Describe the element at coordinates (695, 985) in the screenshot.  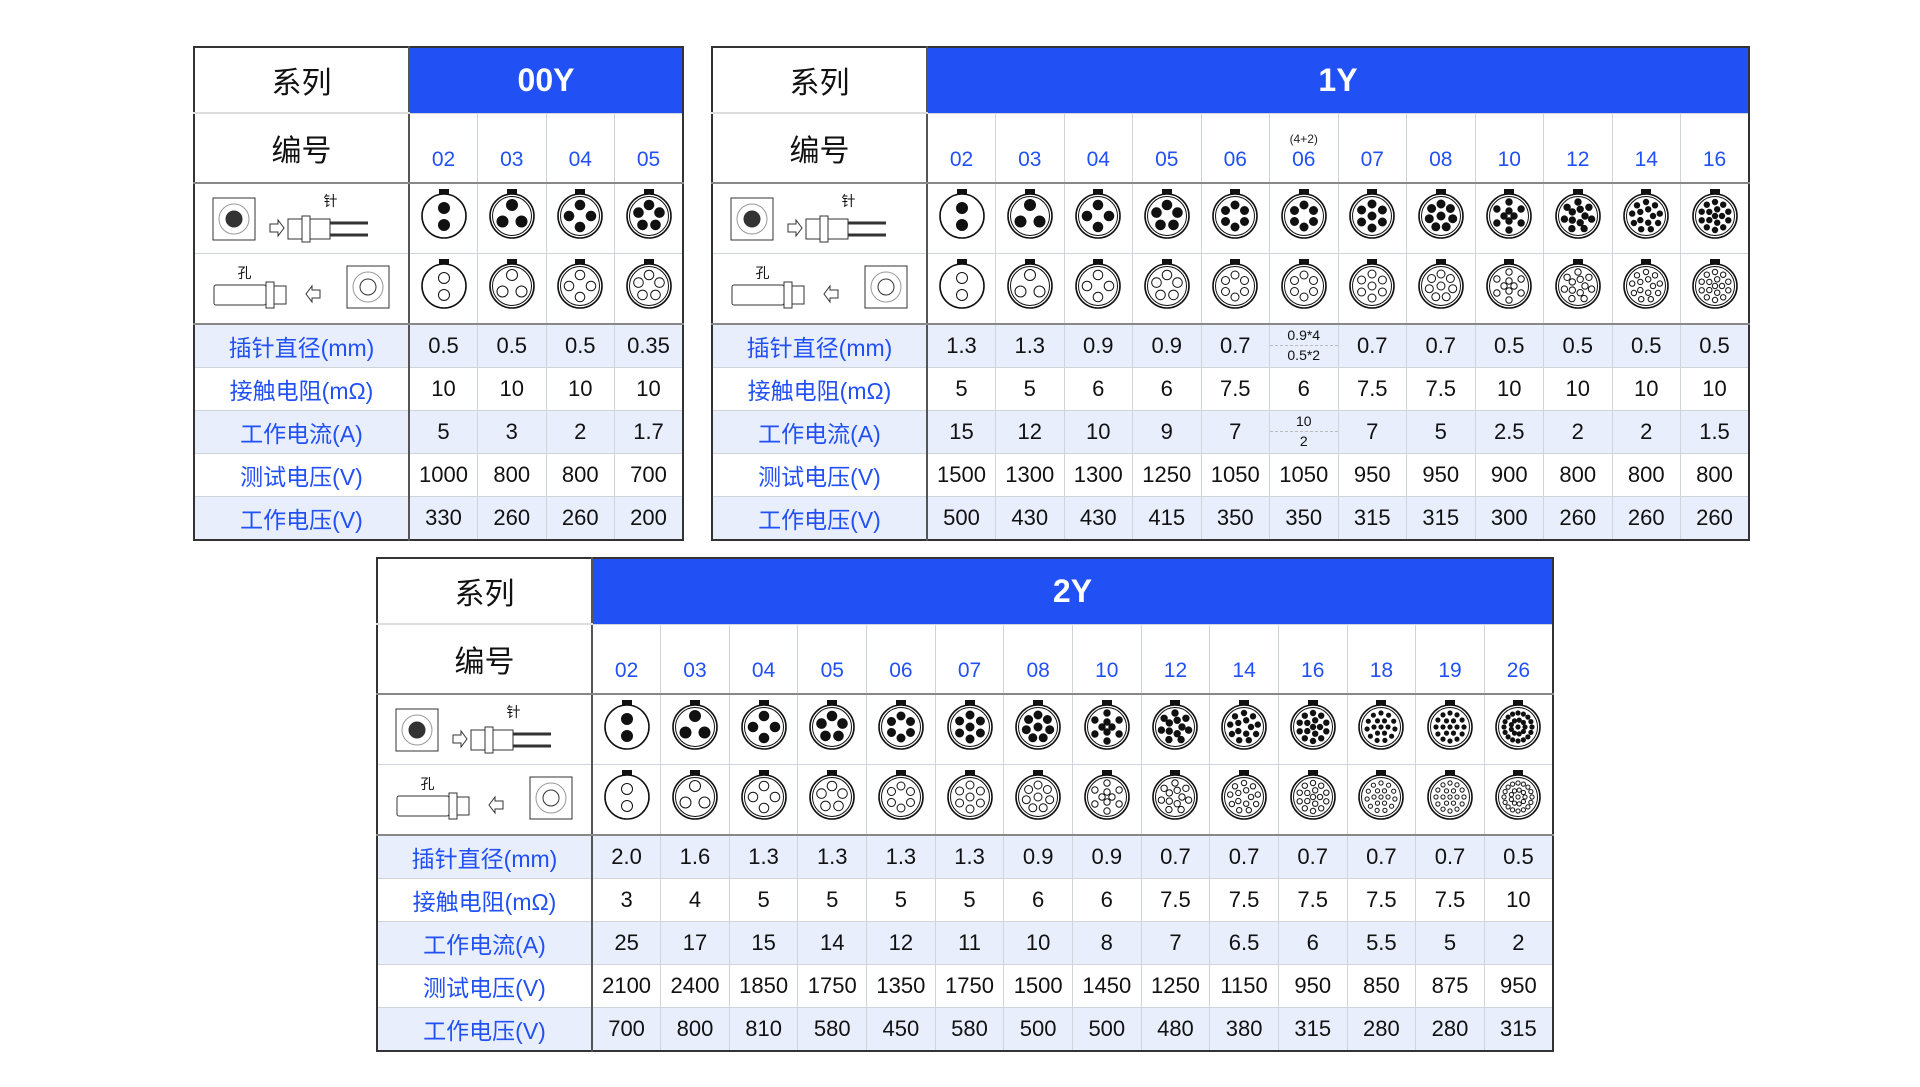
I see `spec-value: 2400` at that location.